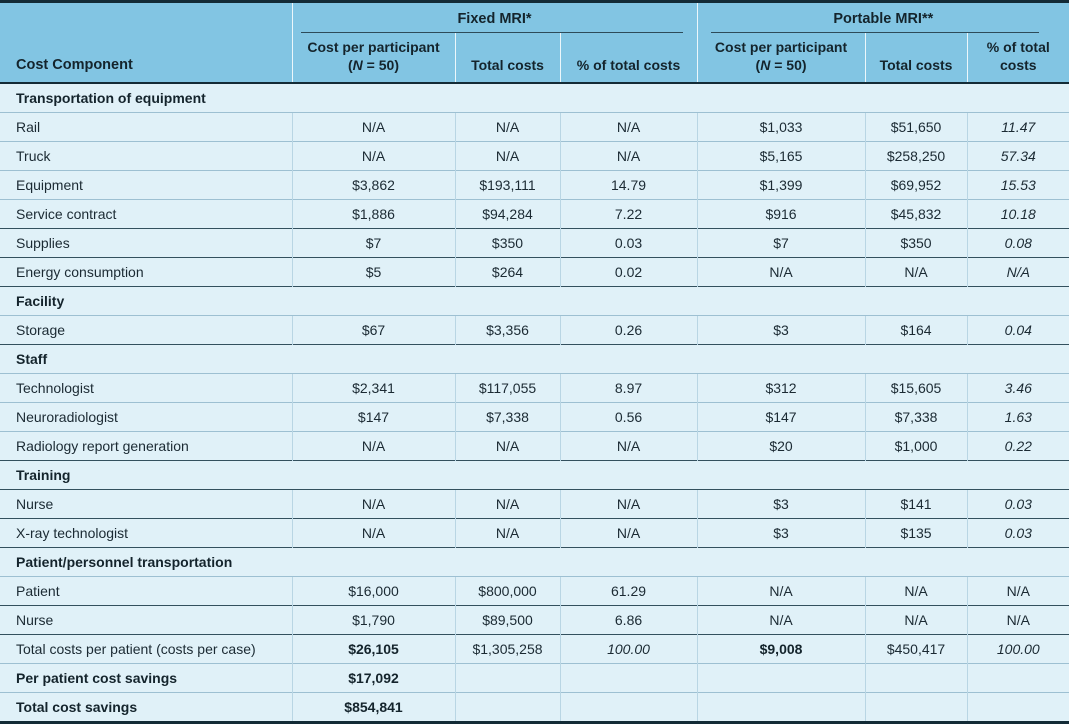  Describe the element at coordinates (628, 58) in the screenshot. I see `fixed-pct-total-header: % of total costs` at that location.